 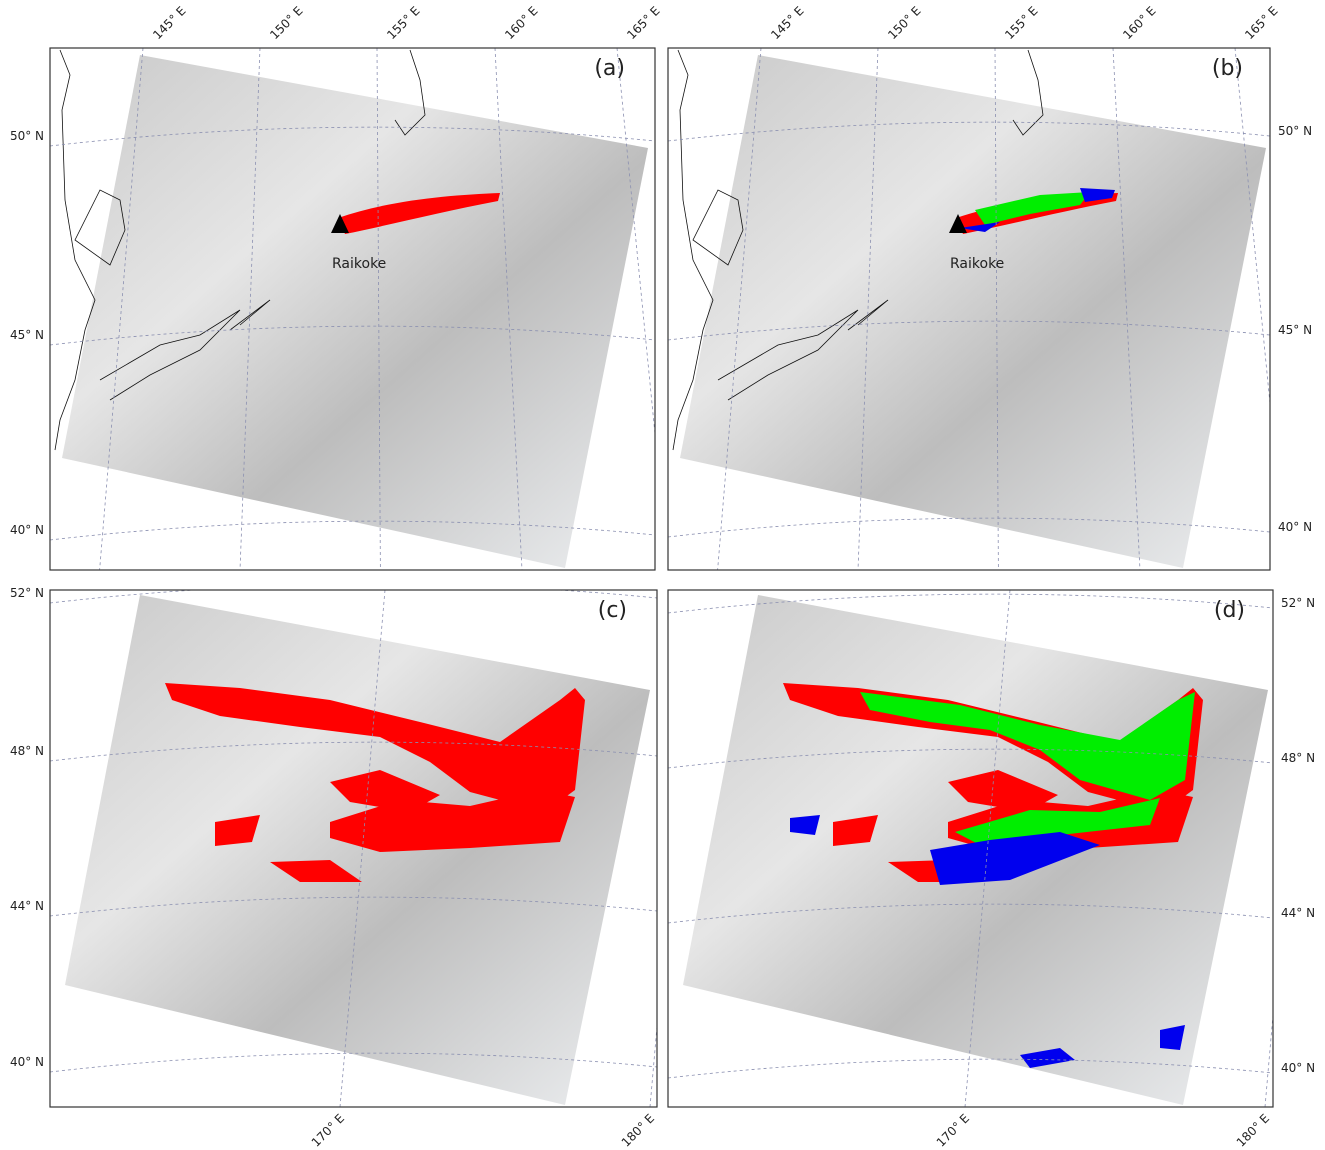 I want to click on panel-label: (b), so click(x=1227, y=68).